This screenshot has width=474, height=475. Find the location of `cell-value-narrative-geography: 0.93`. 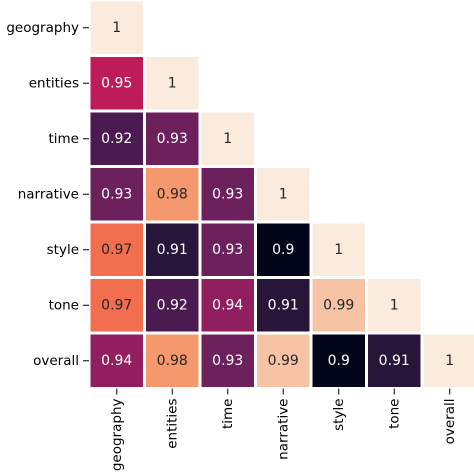

cell-value-narrative-geography: 0.93 is located at coordinates (116, 194).